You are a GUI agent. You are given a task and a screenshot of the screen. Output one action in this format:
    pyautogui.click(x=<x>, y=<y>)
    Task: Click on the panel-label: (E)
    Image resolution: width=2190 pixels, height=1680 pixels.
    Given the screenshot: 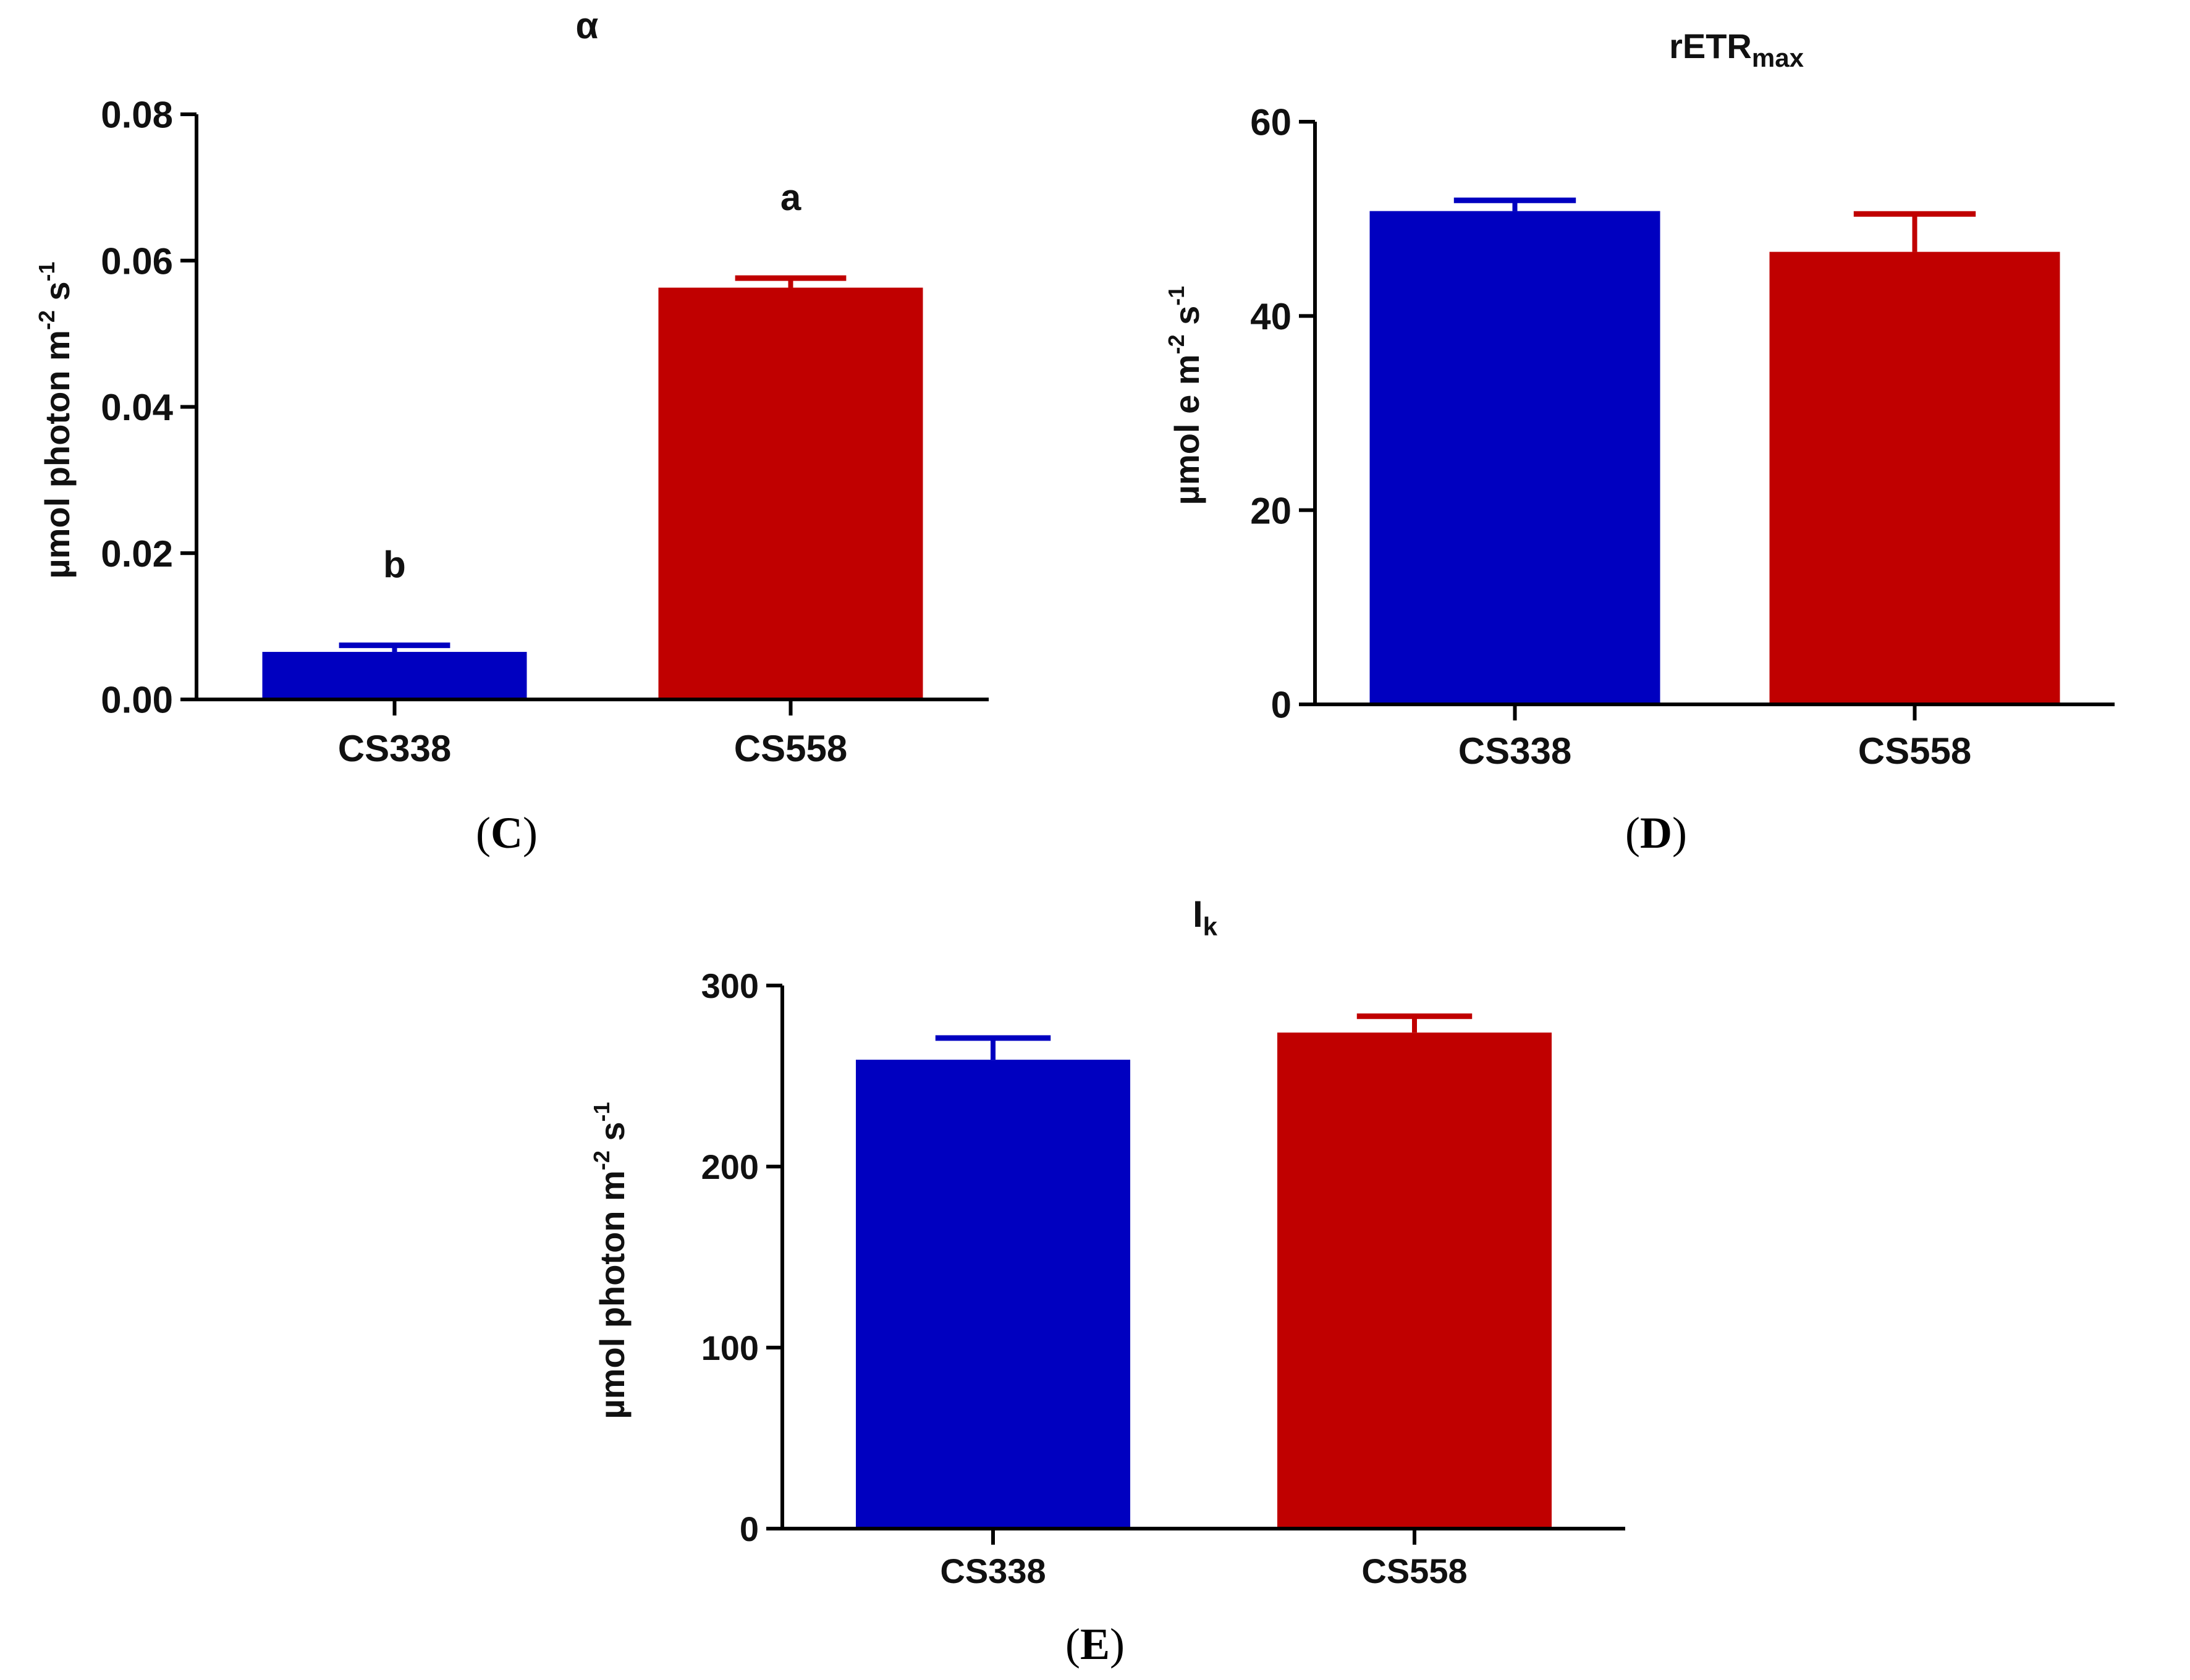 What is the action you would take?
    pyautogui.click(x=1095, y=1644)
    